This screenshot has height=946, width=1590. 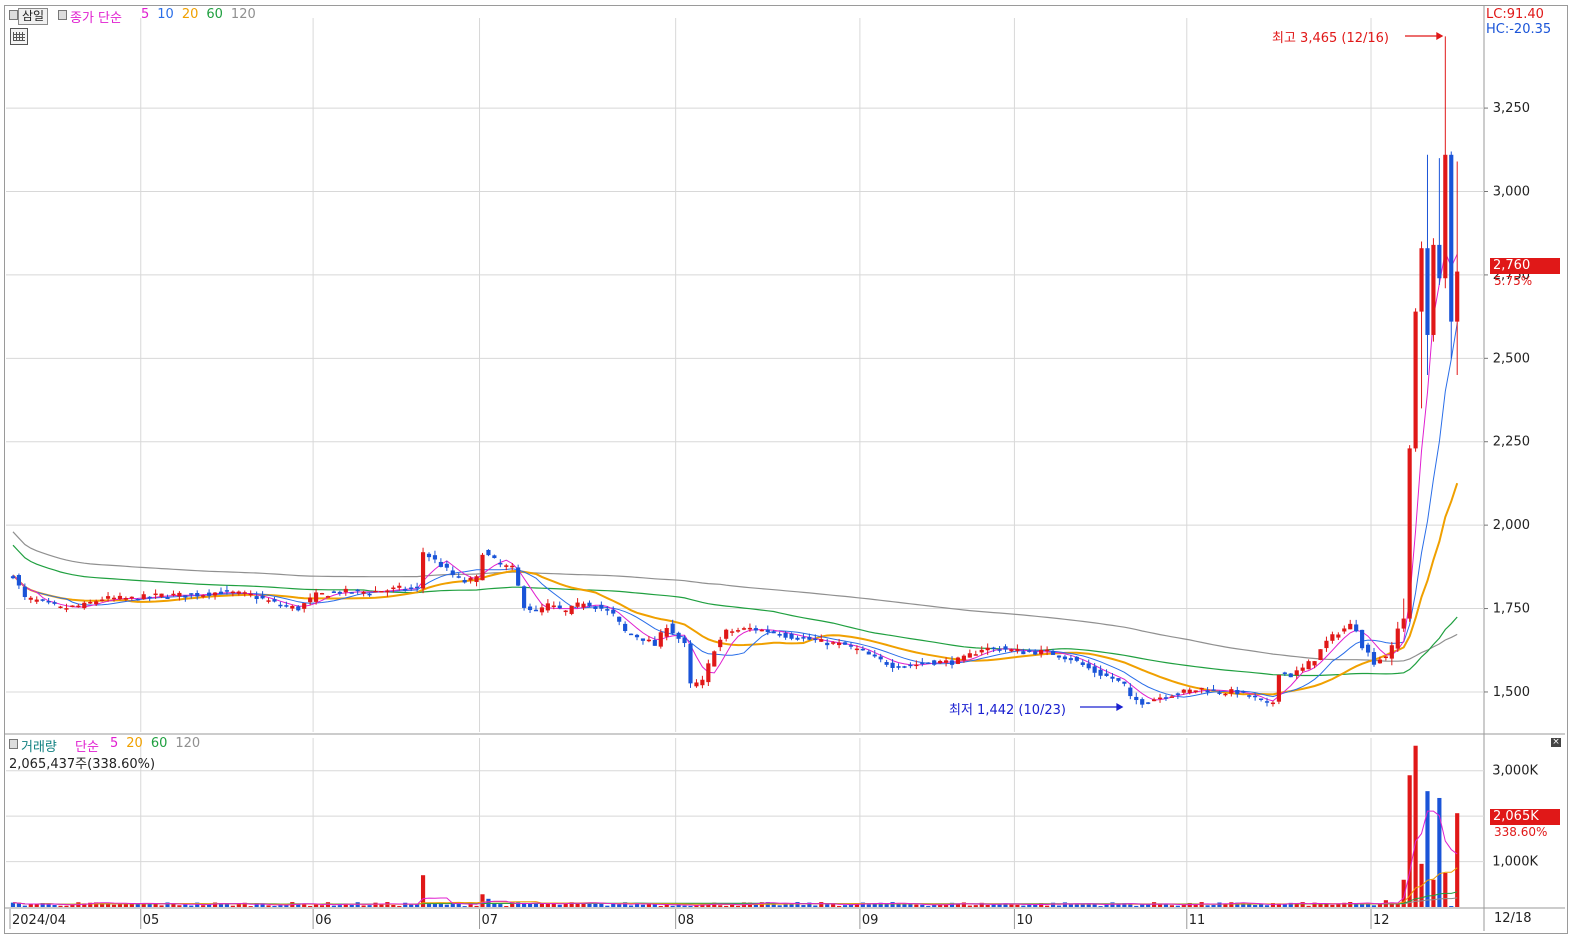 What do you see at coordinates (1440, 36) in the screenshot?
I see `high-arrow-head` at bounding box center [1440, 36].